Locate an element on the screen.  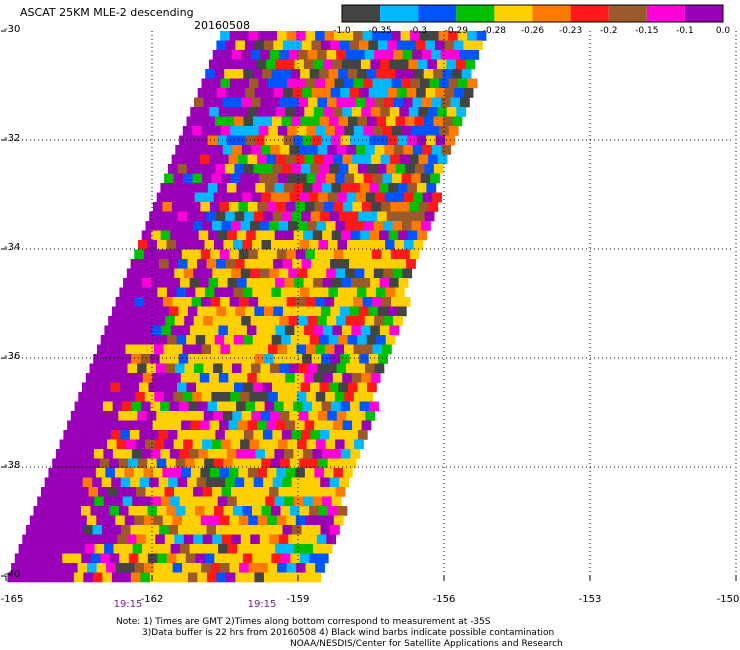
map-title: ASCAT 25KM MLE-2 descending is located at coordinates (107, 12).